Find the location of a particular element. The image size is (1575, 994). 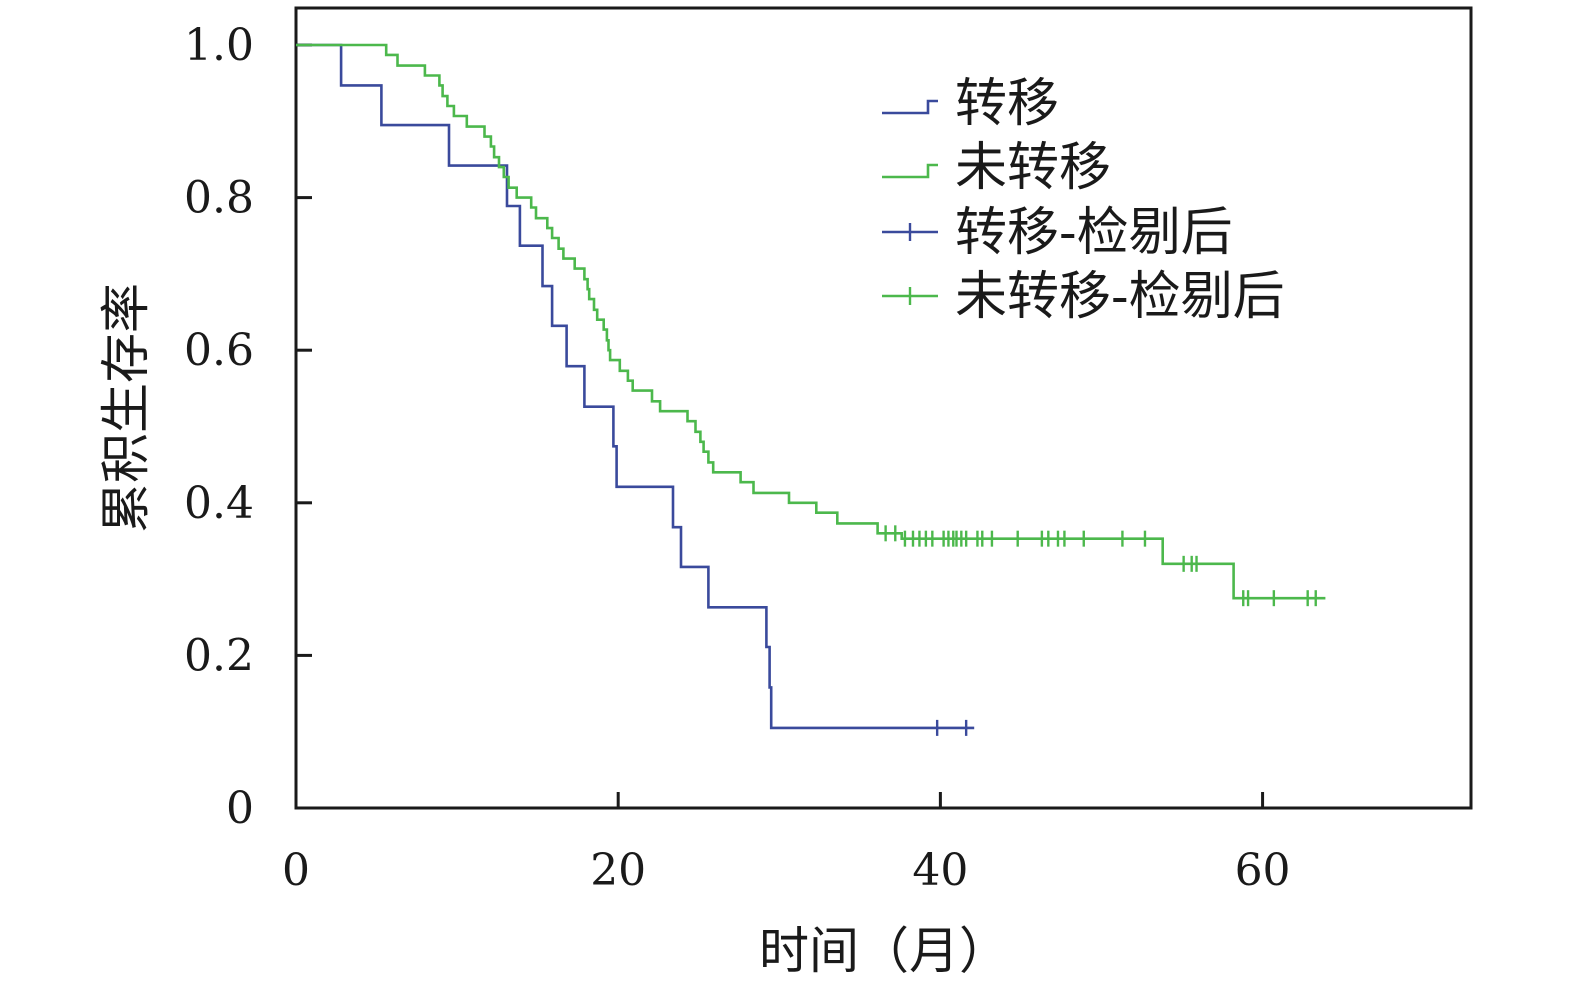

y-tick-label: 1.0 is located at coordinates (219, 45).